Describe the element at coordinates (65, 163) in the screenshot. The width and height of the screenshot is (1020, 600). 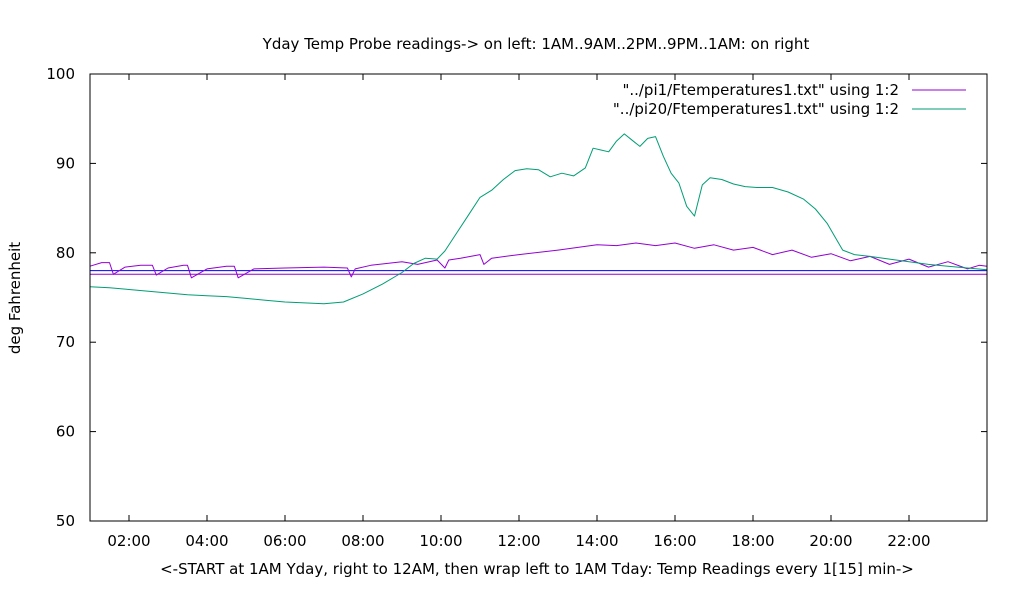
I see `y-tick-label: 90` at that location.